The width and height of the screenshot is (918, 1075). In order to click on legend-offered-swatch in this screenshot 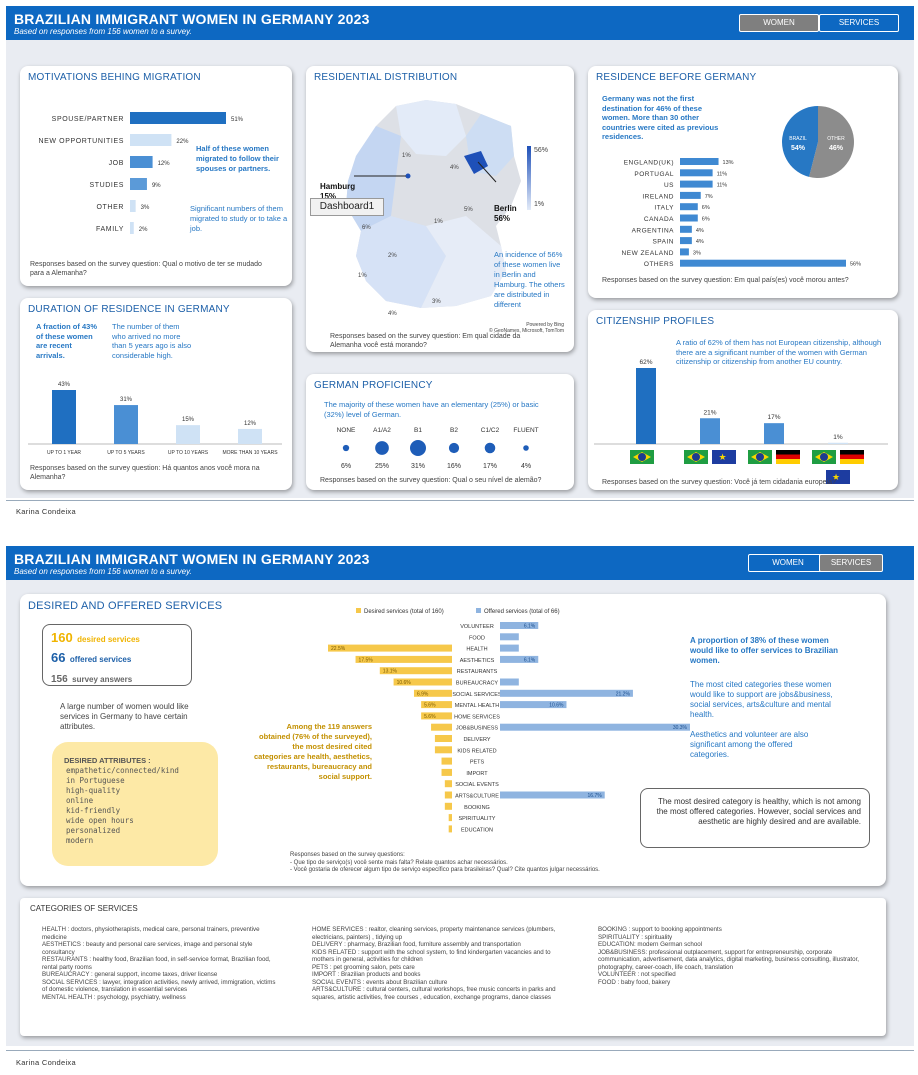, I will do `click(478, 610)`.